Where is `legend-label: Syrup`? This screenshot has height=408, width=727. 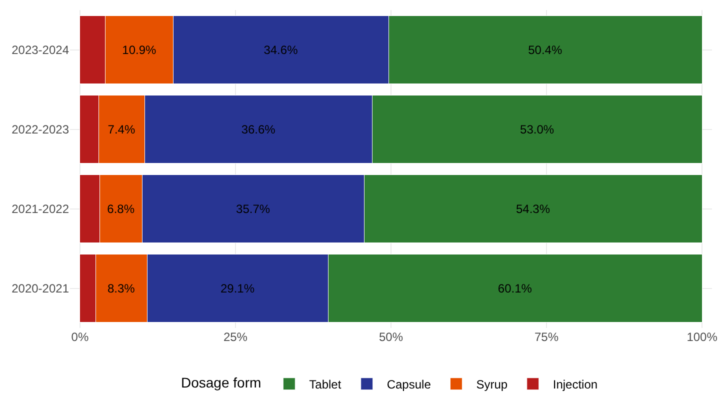 legend-label: Syrup is located at coordinates (492, 385).